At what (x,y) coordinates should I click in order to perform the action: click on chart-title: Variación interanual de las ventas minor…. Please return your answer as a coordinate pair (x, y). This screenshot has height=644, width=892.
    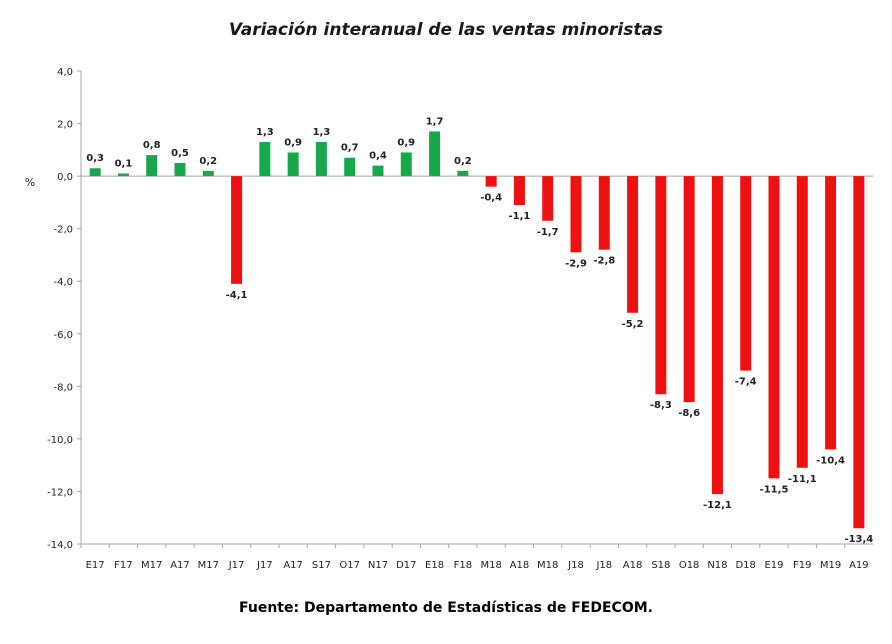
    Looking at the image, I should click on (446, 30).